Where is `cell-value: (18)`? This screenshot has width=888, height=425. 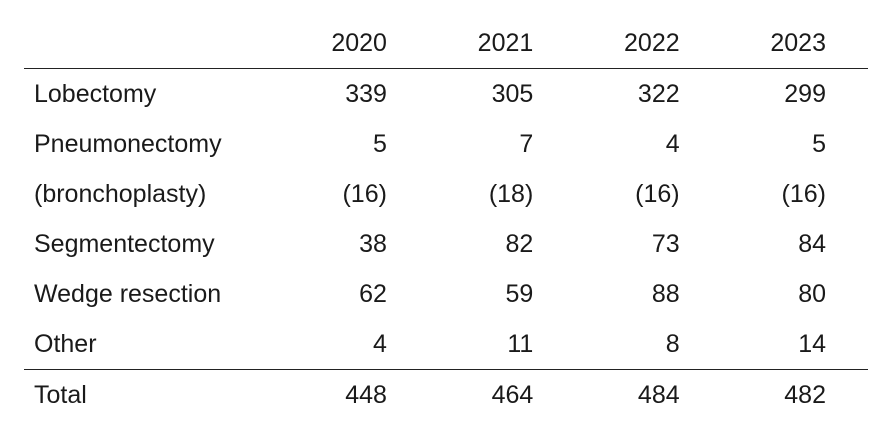
cell-value: (18) is located at coordinates (511, 194).